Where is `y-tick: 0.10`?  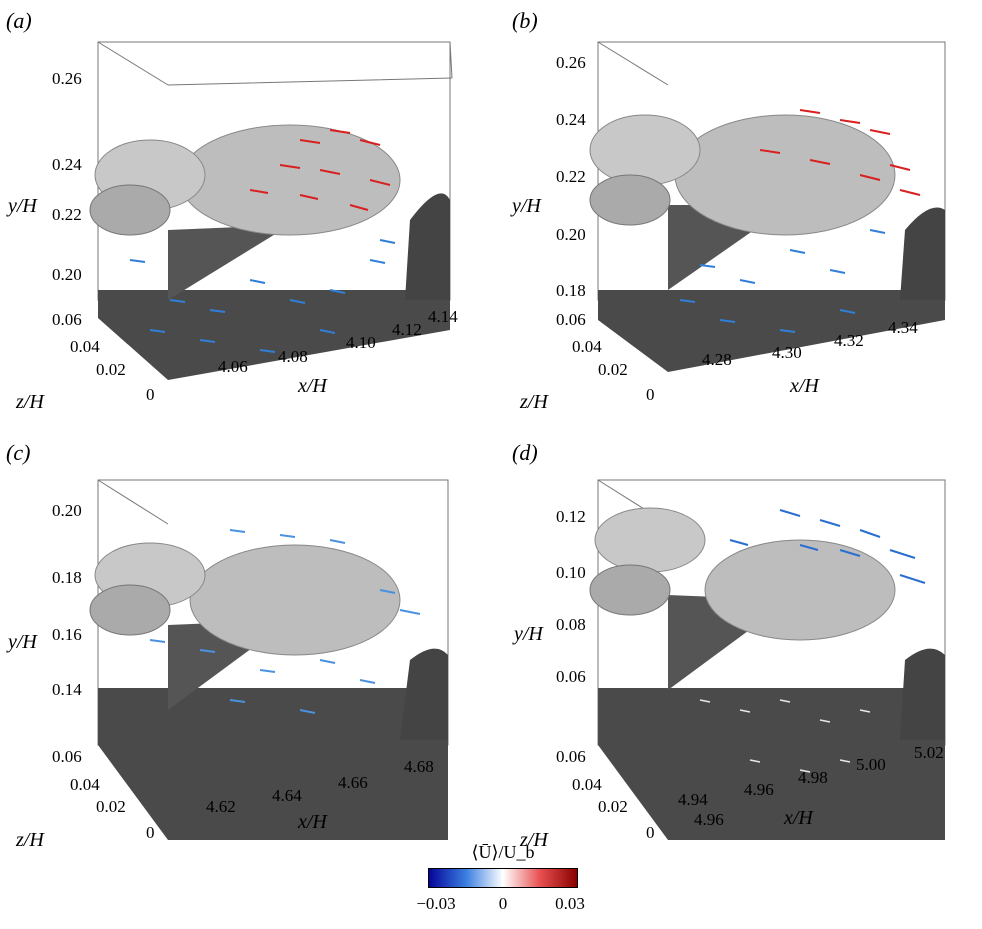
y-tick: 0.10 is located at coordinates (571, 572).